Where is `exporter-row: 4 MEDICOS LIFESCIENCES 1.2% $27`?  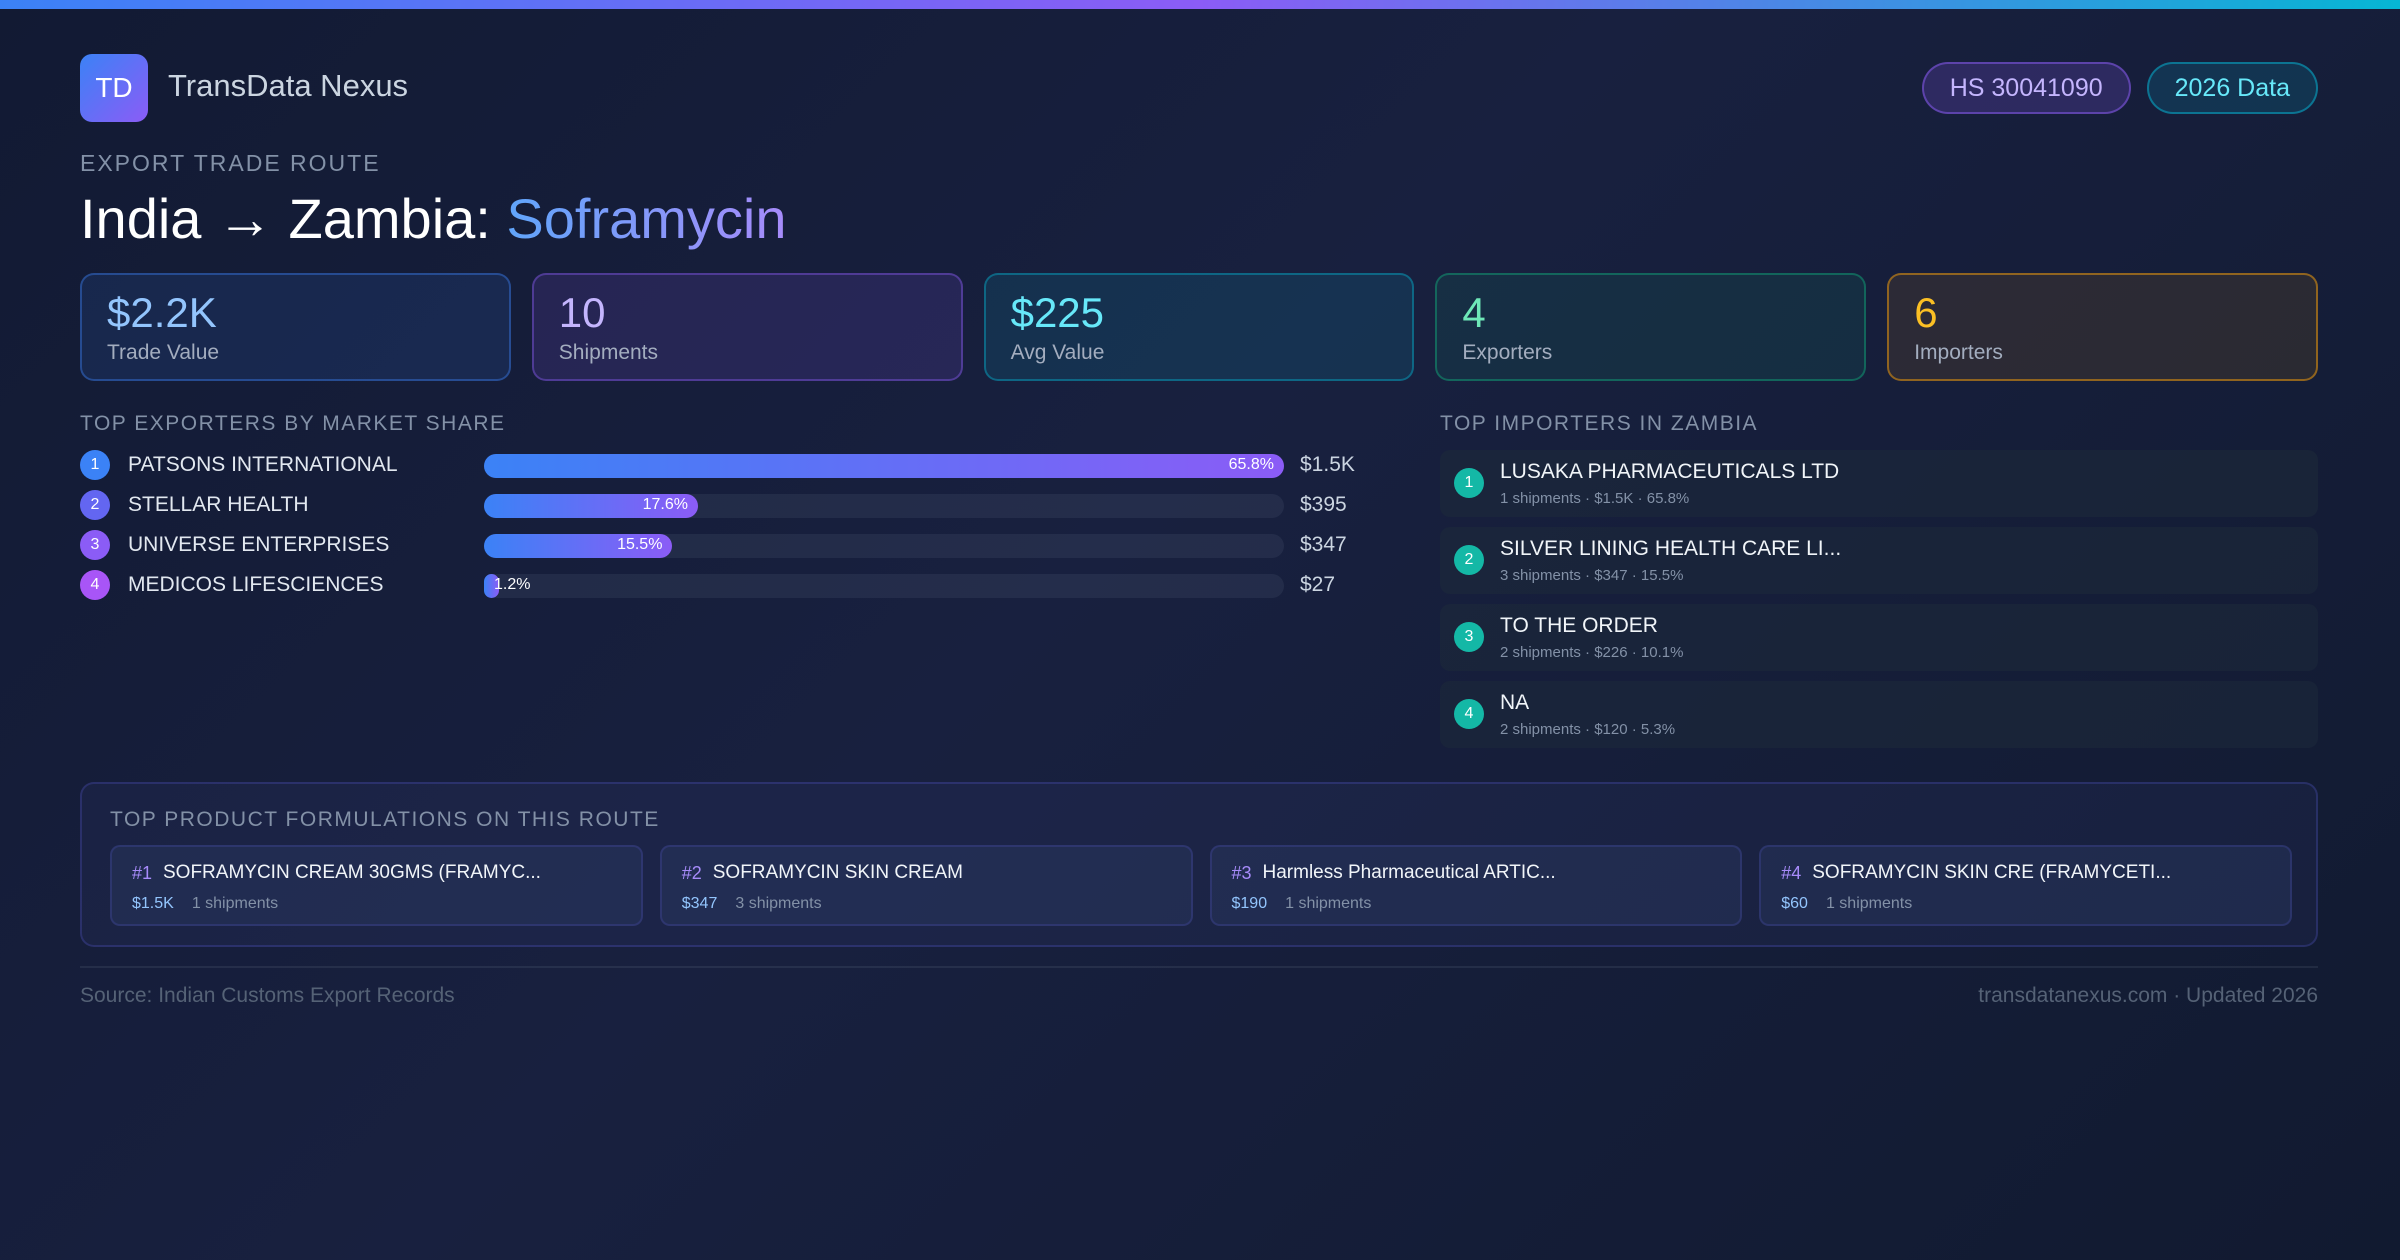
exporter-row: 4 MEDICOS LIFESCIENCES 1.2% $27 is located at coordinates (717, 585).